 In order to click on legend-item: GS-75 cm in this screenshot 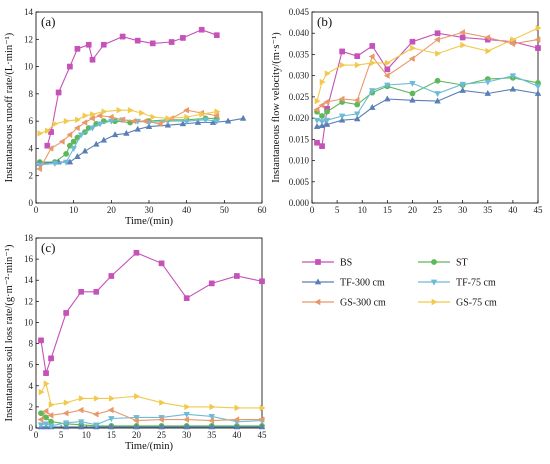, I will do `click(457, 303)`.